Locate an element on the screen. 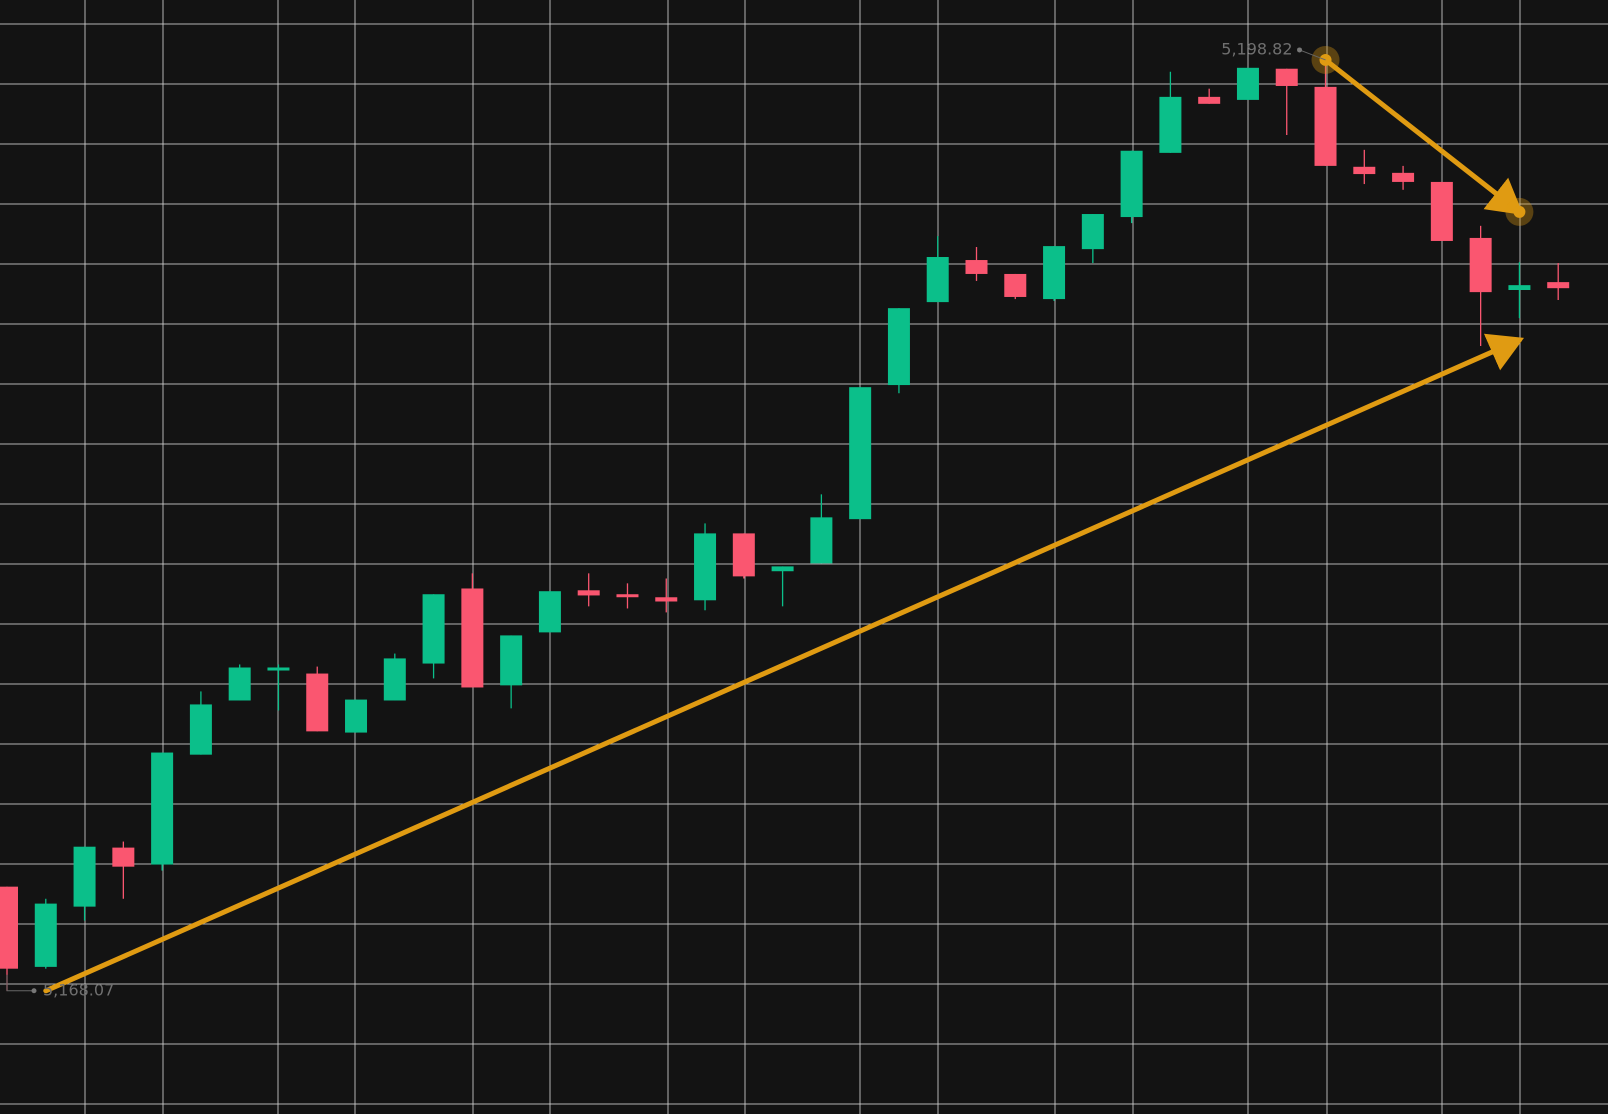 The width and height of the screenshot is (1608, 1114). price-label: 5,168.07 is located at coordinates (78, 989).